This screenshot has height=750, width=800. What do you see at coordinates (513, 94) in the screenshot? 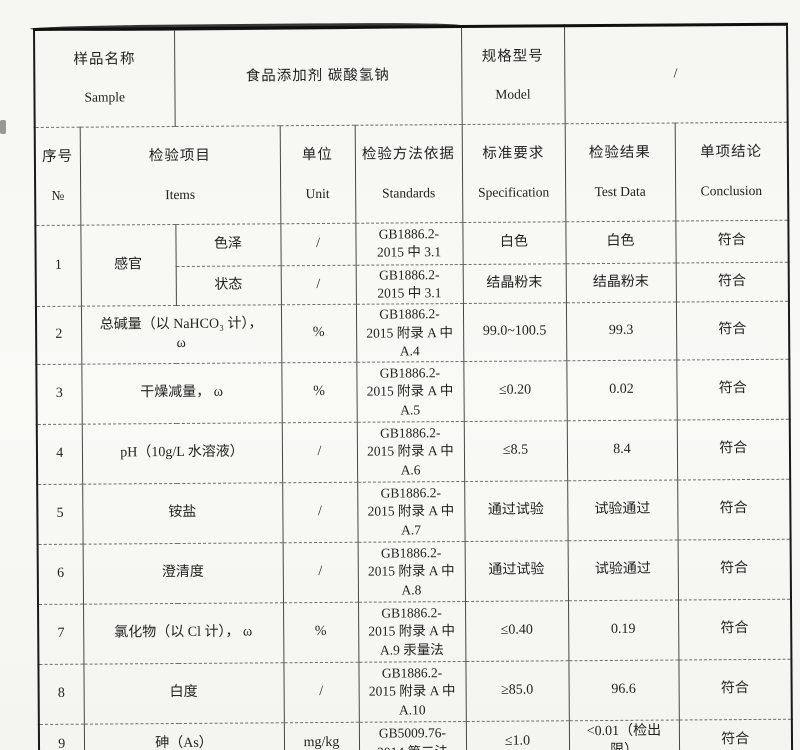
I see `model-label-en: Model` at bounding box center [513, 94].